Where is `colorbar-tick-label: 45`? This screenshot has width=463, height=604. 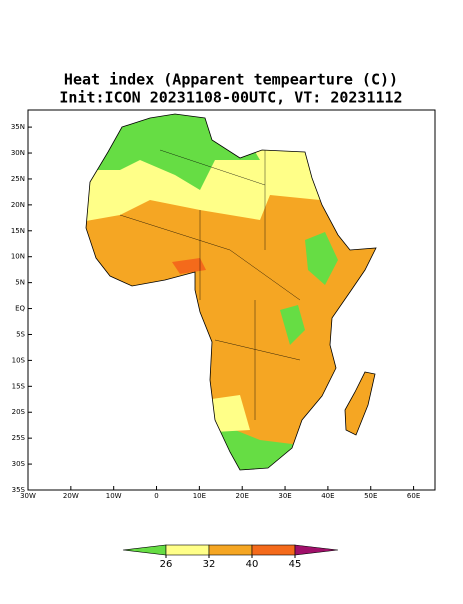
colorbar-tick-label: 45 is located at coordinates (295, 564).